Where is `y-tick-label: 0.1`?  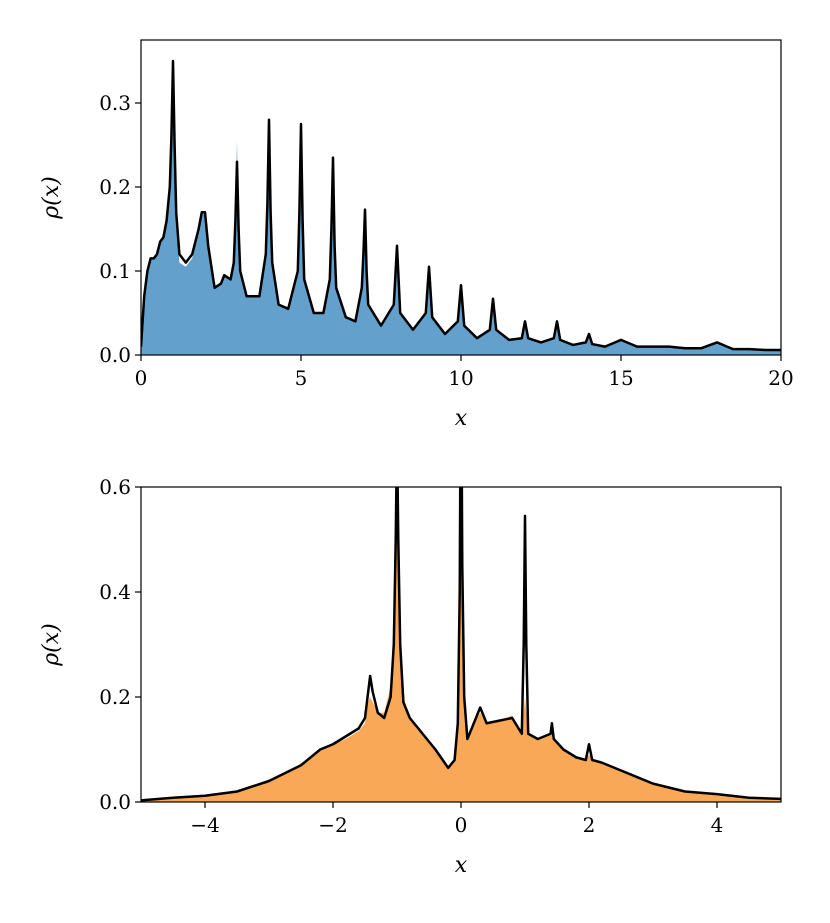
y-tick-label: 0.1 is located at coordinates (115, 271).